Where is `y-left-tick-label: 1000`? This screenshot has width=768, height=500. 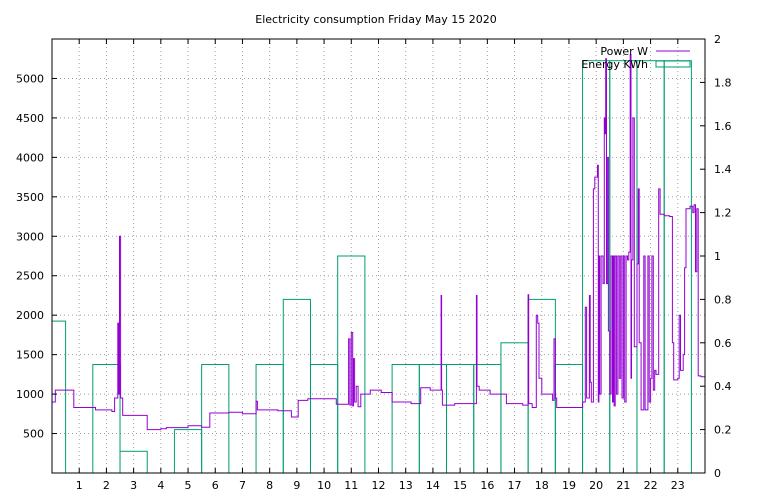 y-left-tick-label: 1000 is located at coordinates (30, 394).